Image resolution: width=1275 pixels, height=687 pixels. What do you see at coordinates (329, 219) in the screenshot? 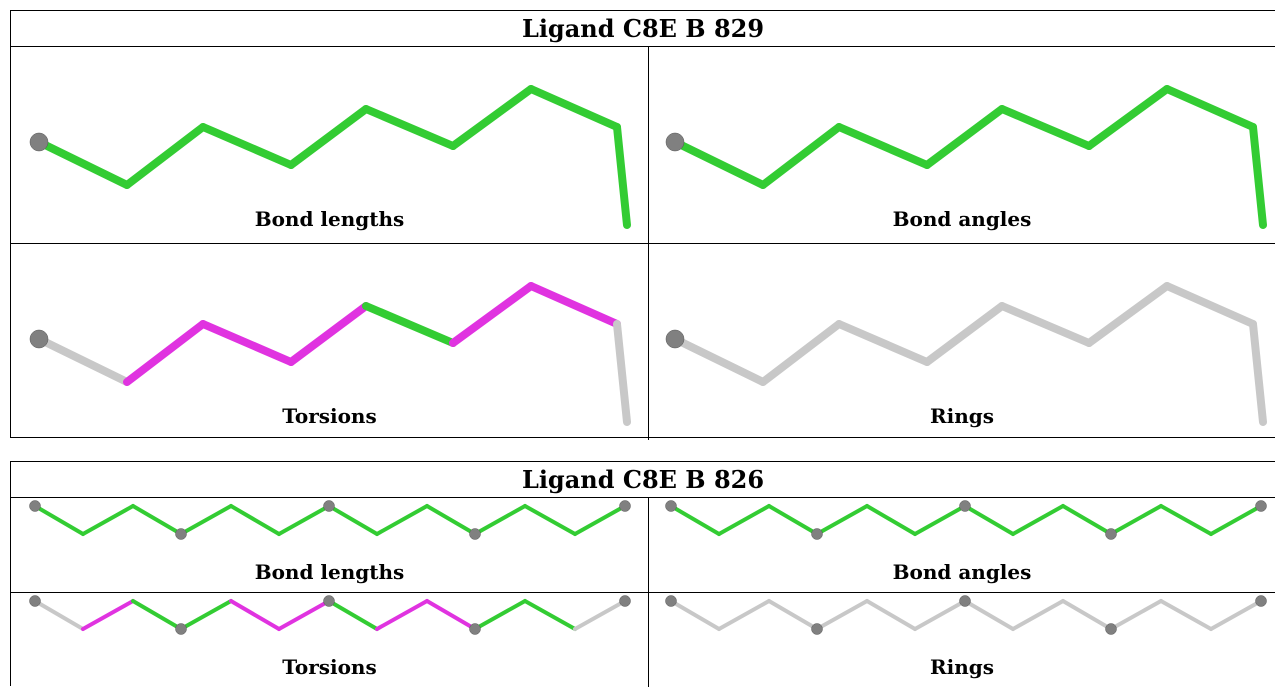
I see `panel-caption: Bond lengths` at bounding box center [329, 219].